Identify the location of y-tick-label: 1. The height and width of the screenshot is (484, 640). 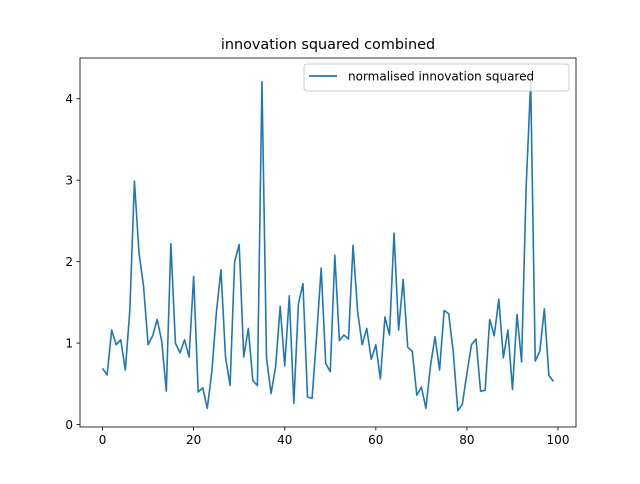
(69, 344).